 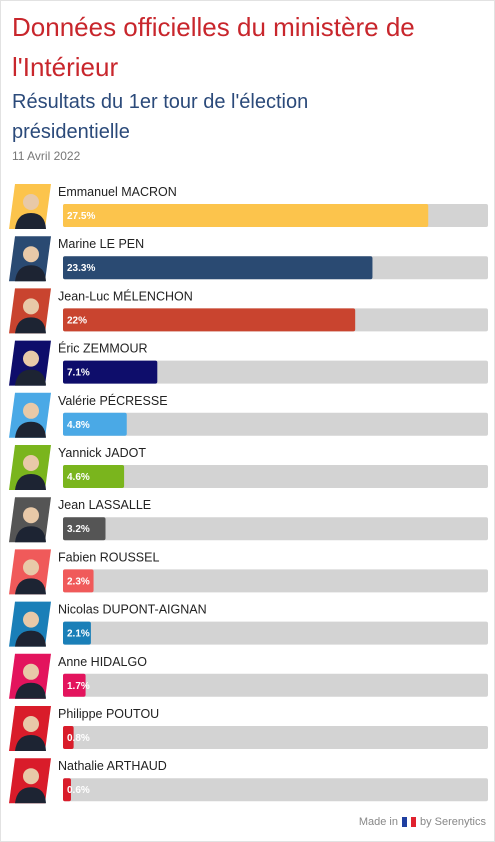 What do you see at coordinates (452, 822) in the screenshot?
I see `made-by: by Serenytics` at bounding box center [452, 822].